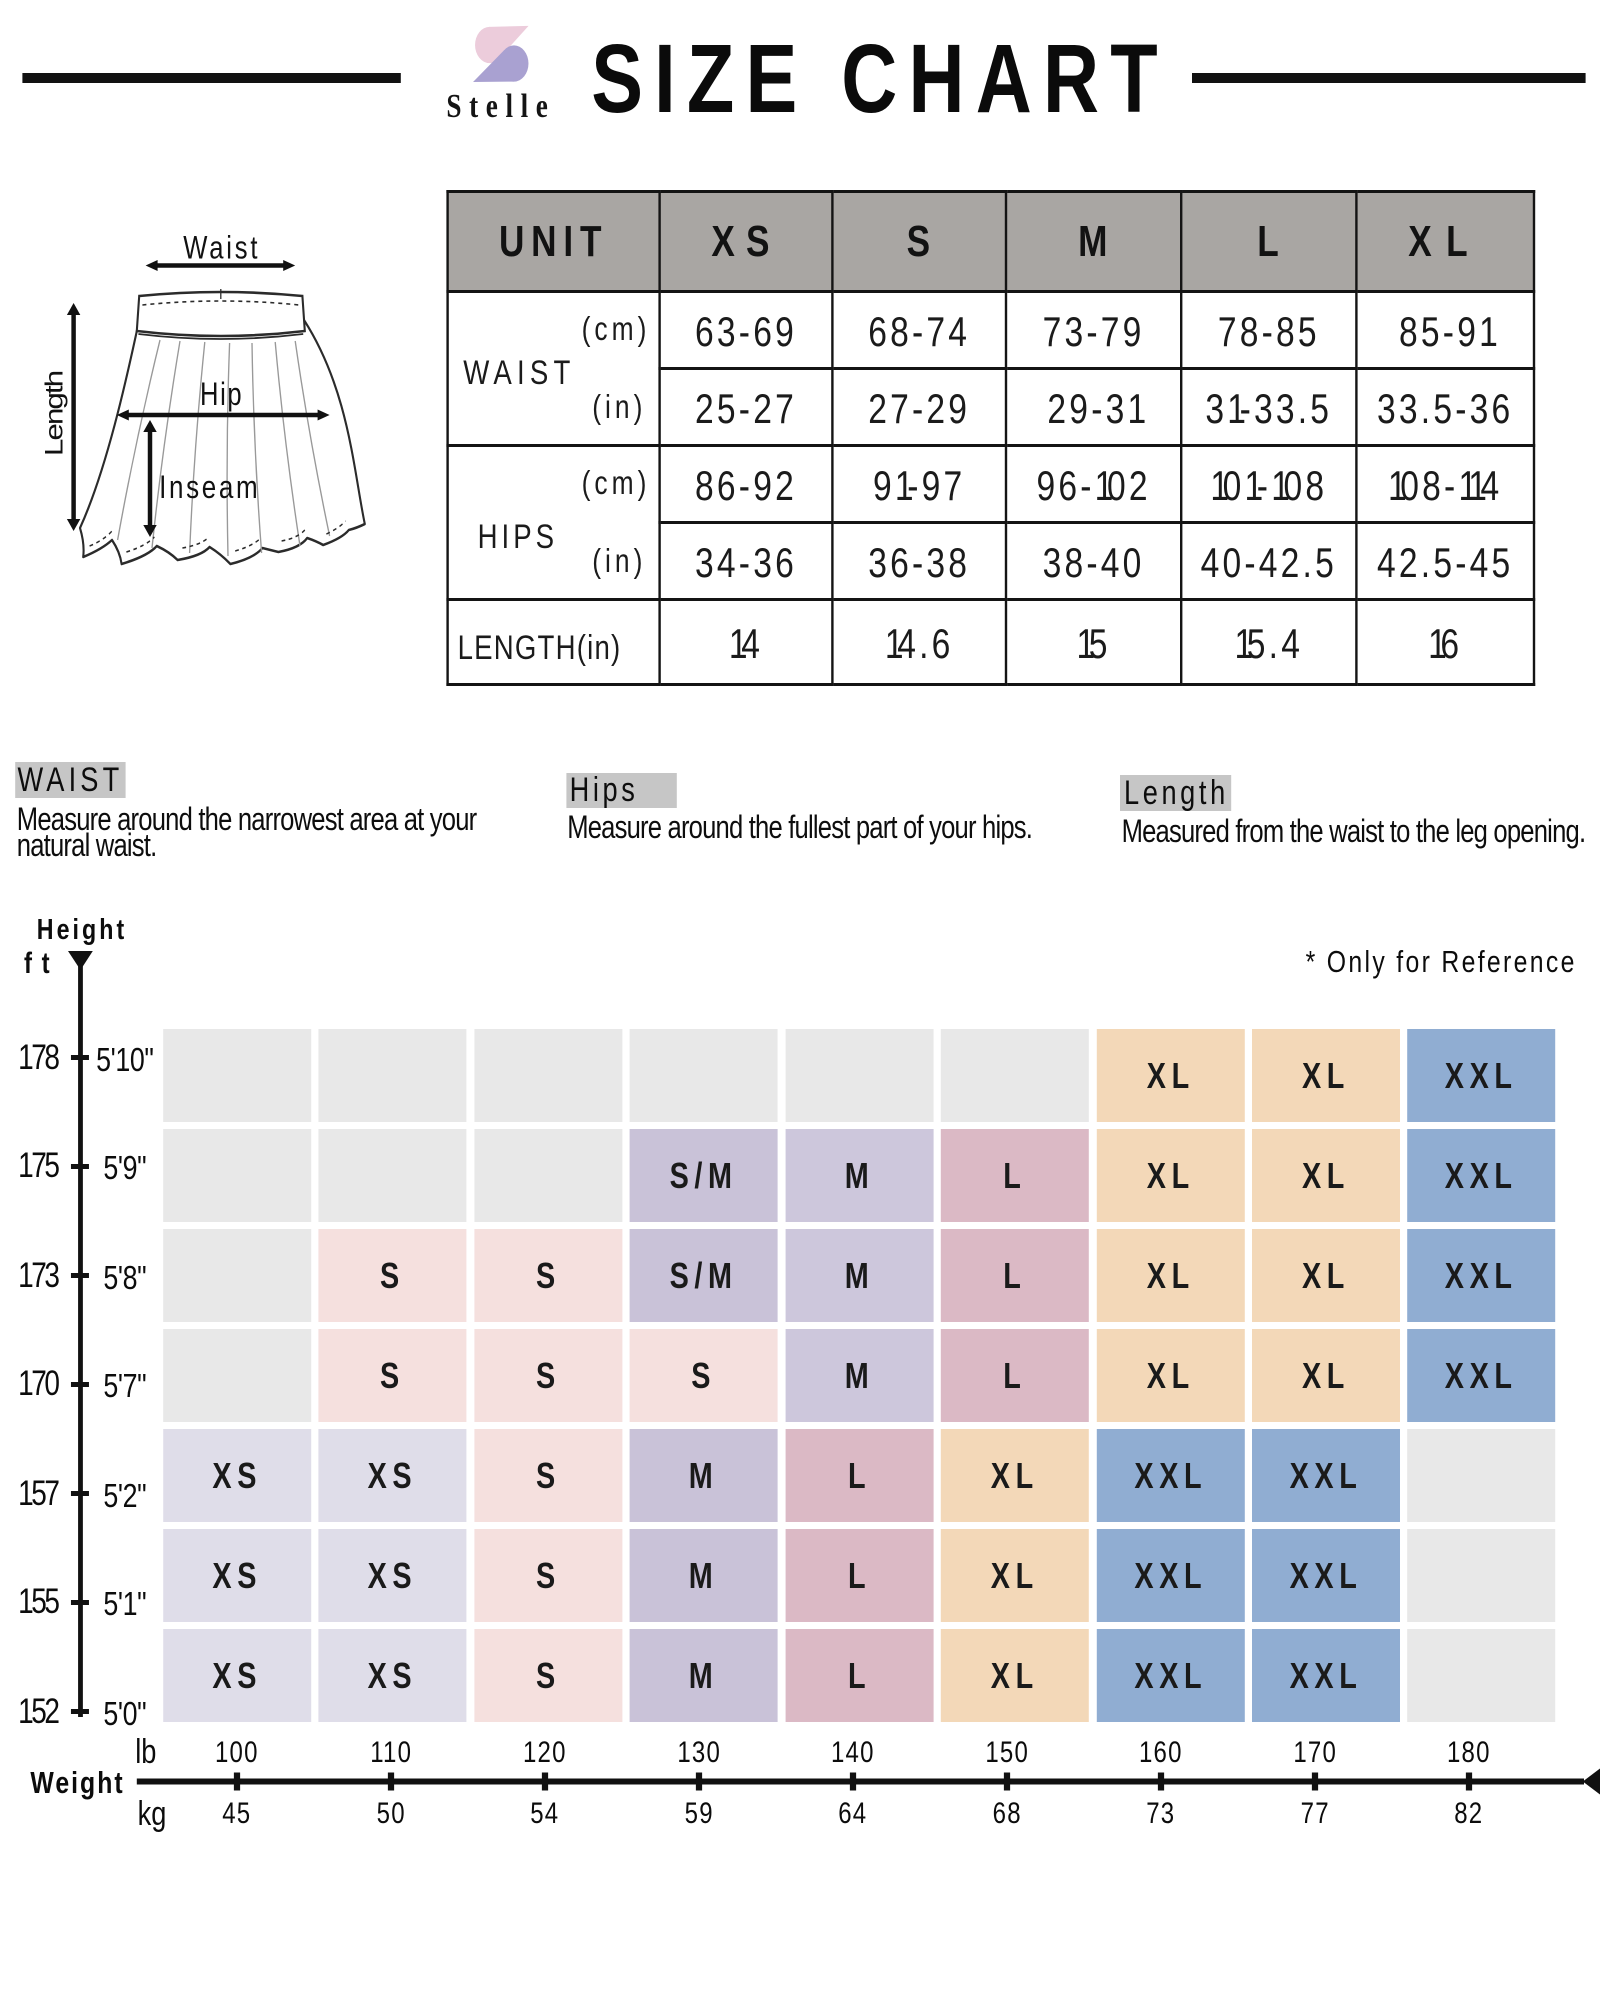  I want to click on svg-text: Inseam, so click(209, 487).